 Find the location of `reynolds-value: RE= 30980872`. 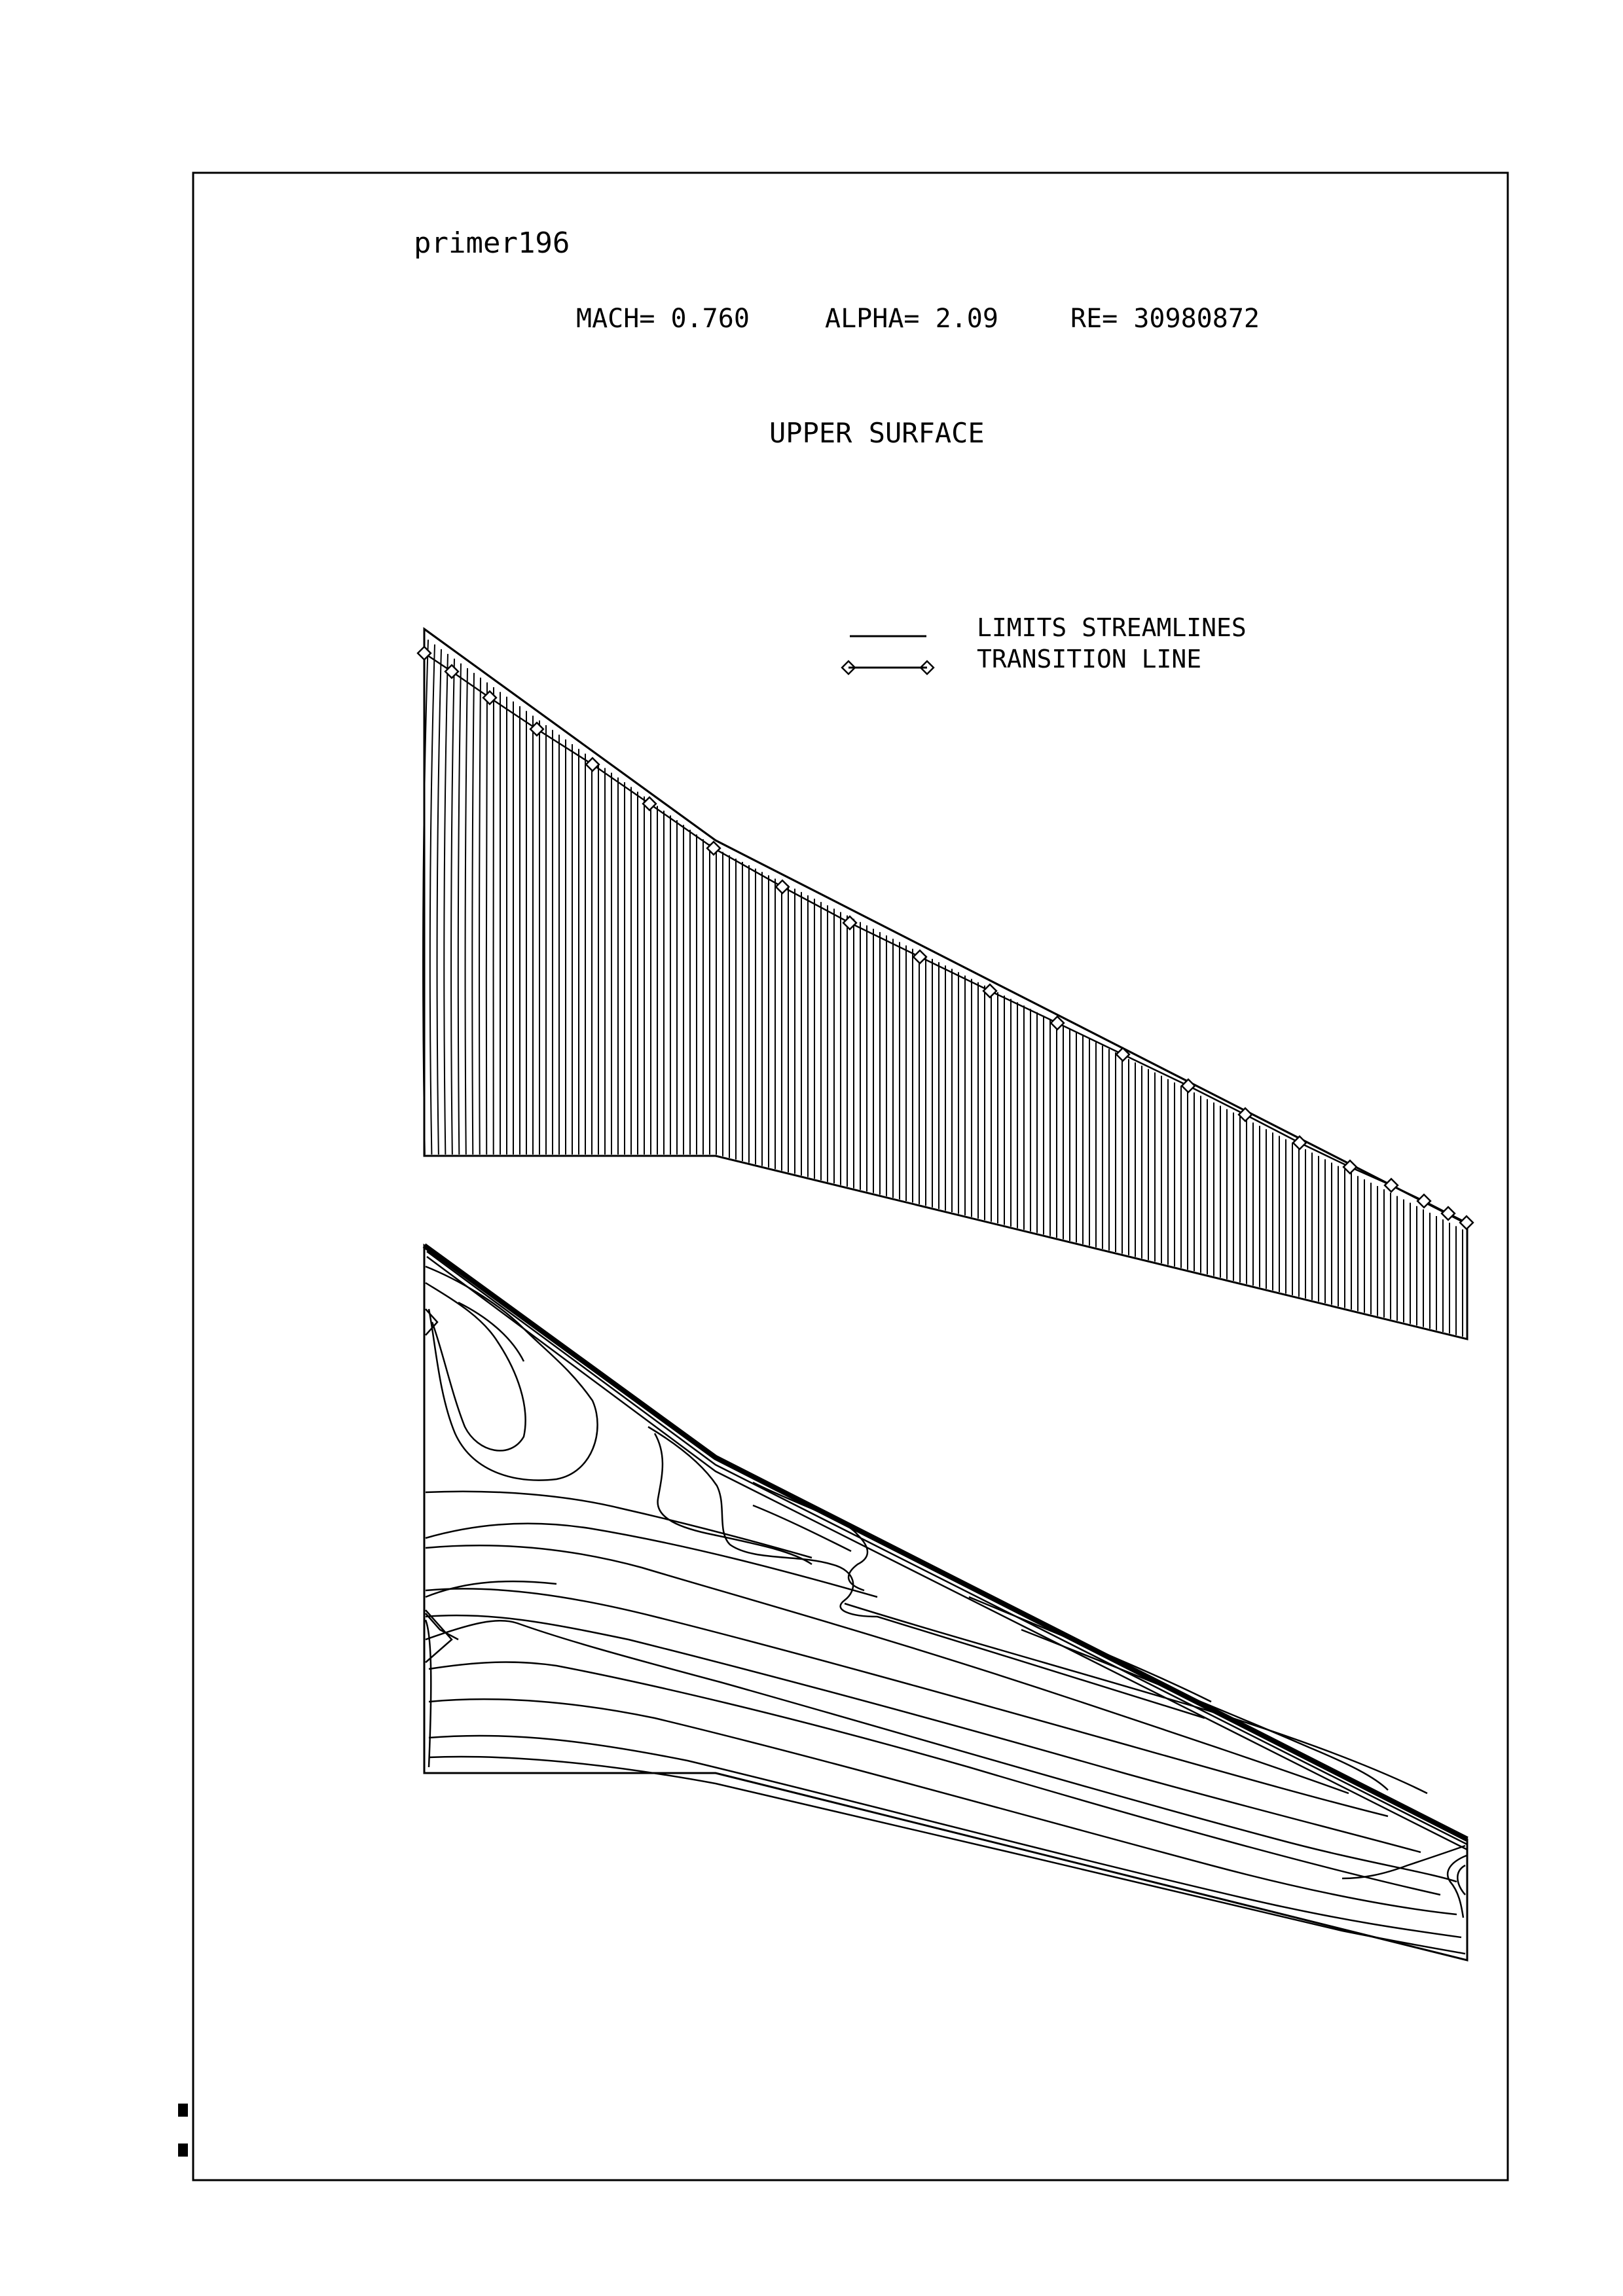

reynolds-value: RE= 30980872 is located at coordinates (1165, 319).